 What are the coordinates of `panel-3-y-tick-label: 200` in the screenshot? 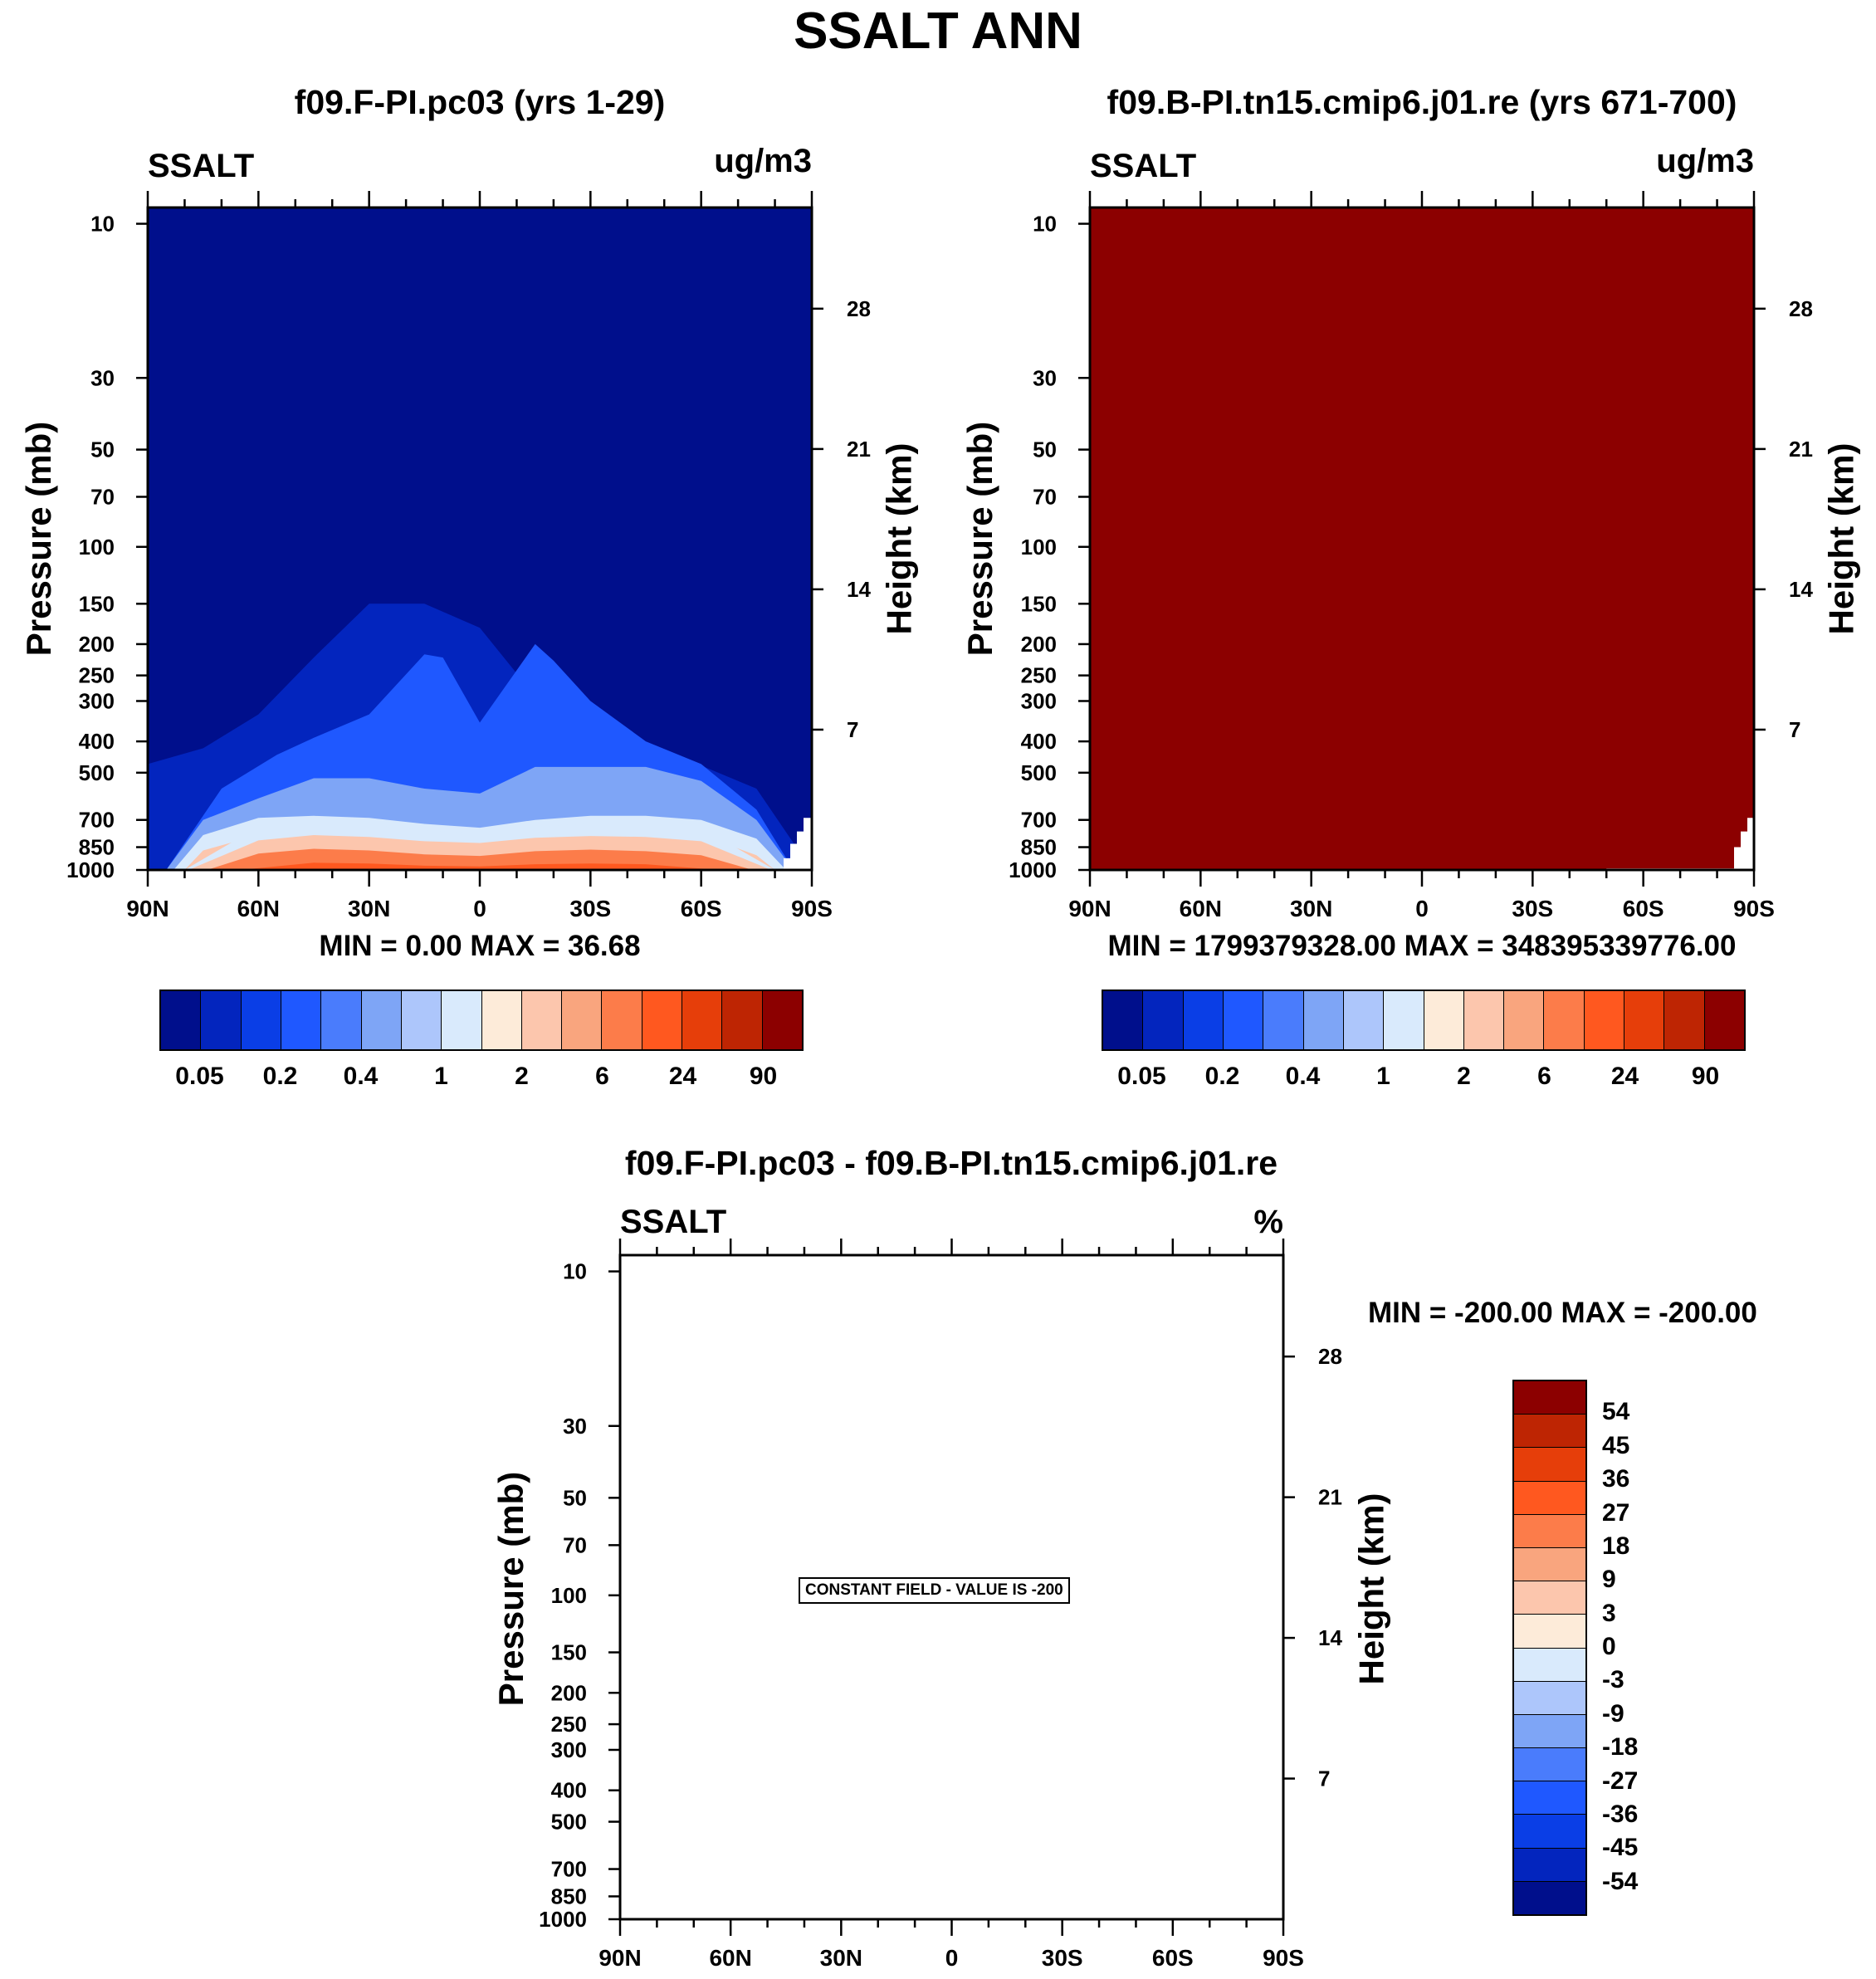 It's located at (569, 1692).